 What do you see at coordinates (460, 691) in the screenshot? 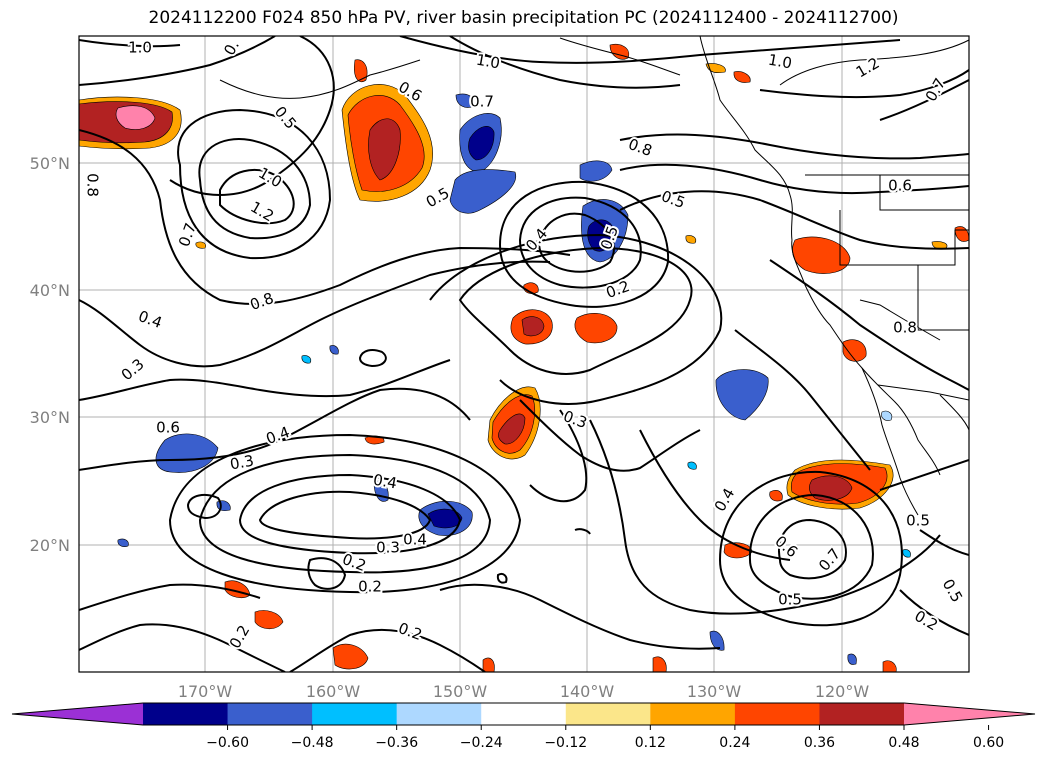
I see `lon-tick-label: 150°W` at bounding box center [460, 691].